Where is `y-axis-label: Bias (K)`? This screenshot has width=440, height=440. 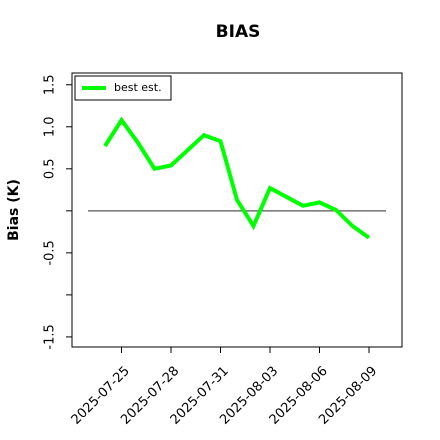 y-axis-label: Bias (K) is located at coordinates (14, 210).